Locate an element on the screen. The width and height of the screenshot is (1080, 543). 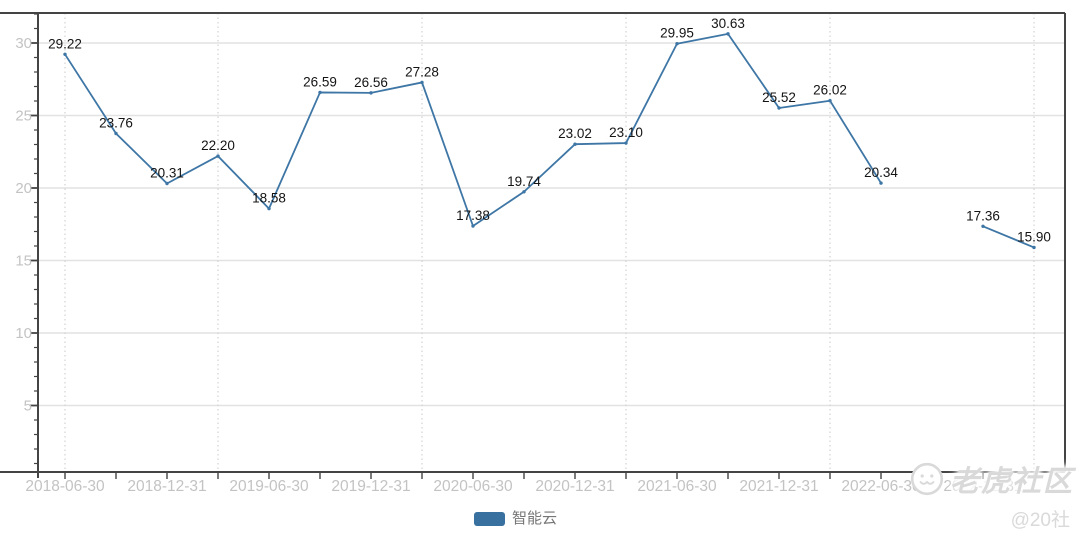
data-point-label: 26.02 is located at coordinates (830, 90).